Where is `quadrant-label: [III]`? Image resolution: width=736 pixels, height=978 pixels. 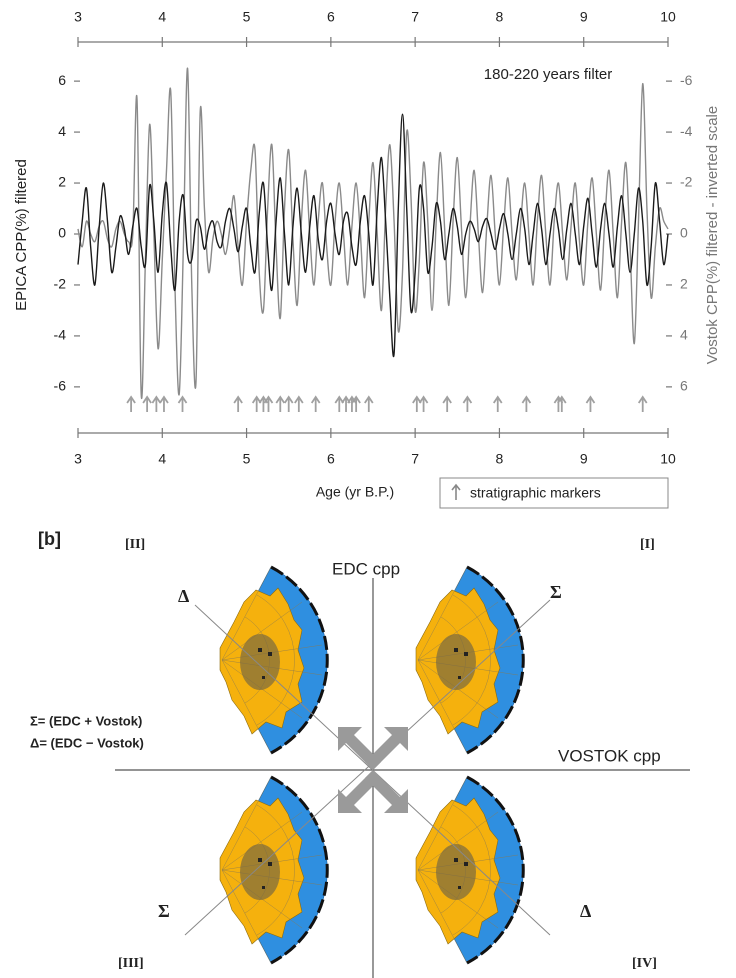 quadrant-label: [III] is located at coordinates (131, 963).